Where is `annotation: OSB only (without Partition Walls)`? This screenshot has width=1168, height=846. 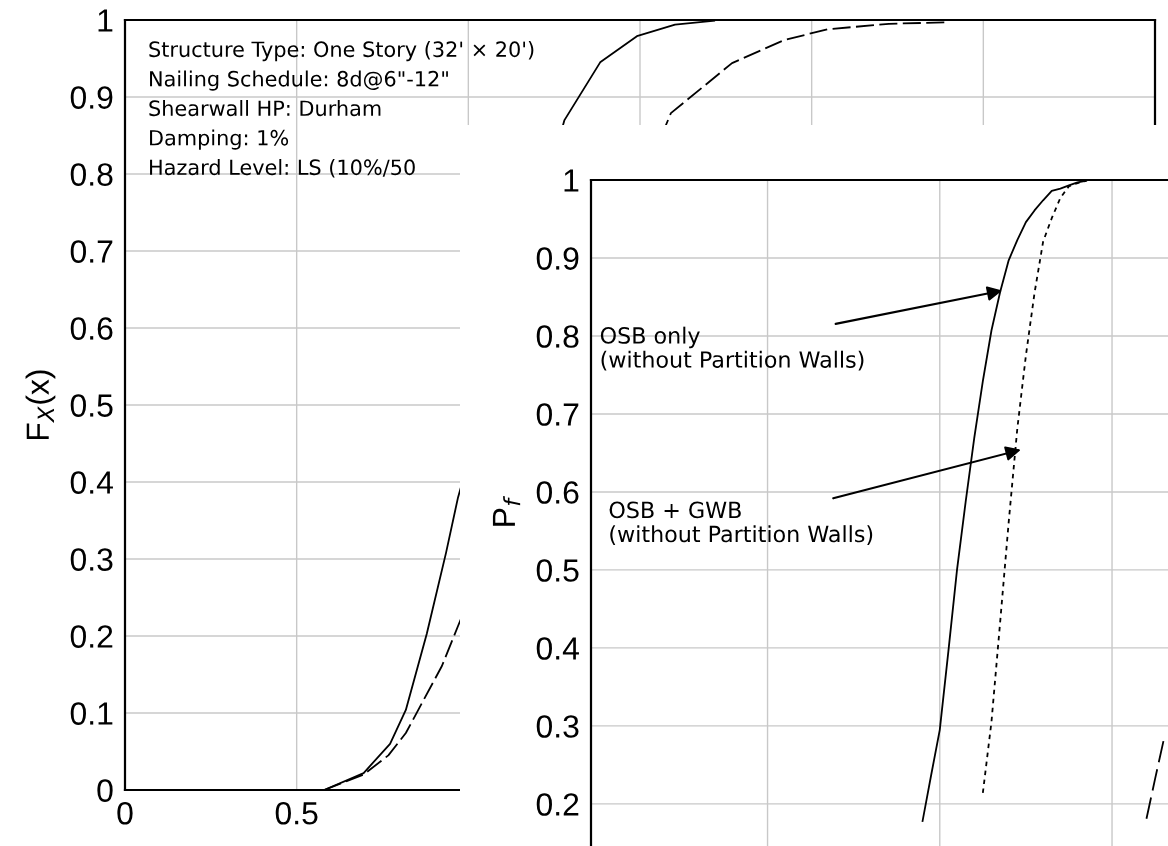 annotation: OSB only (without Partition Walls) is located at coordinates (732, 348).